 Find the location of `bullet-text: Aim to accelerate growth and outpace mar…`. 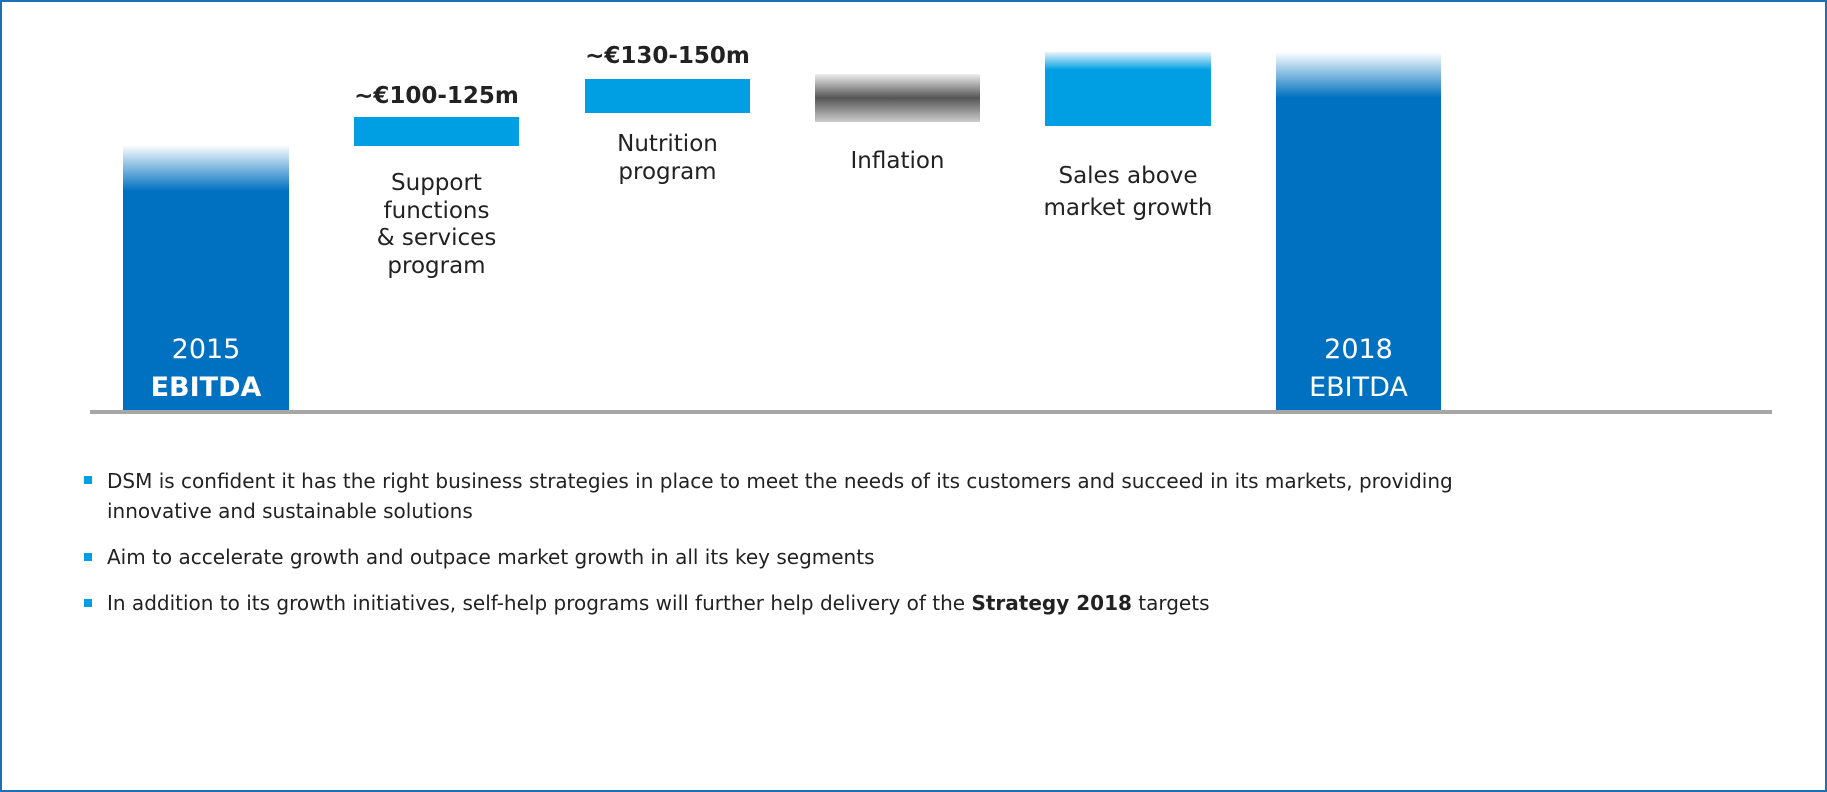

bullet-text: Aim to accelerate growth and outpace mar… is located at coordinates (491, 557).